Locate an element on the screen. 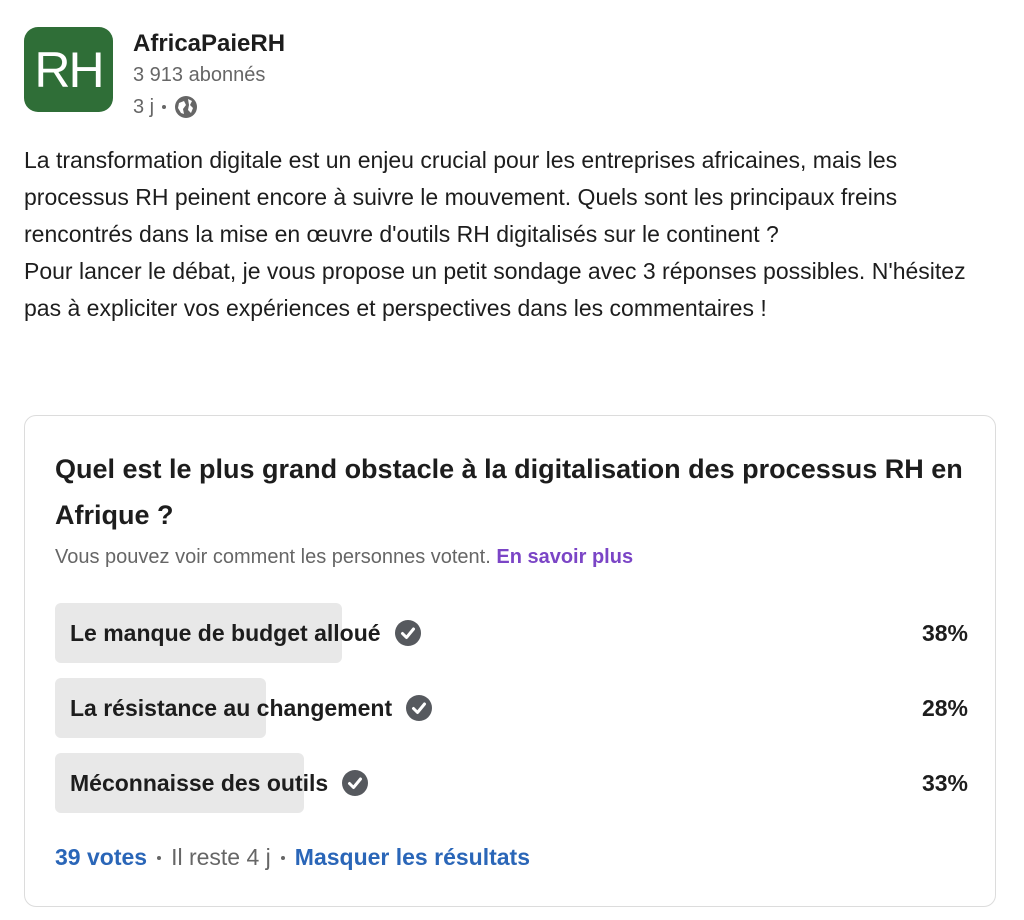 Image resolution: width=1024 pixels, height=920 pixels. votes-link: 39 votes is located at coordinates (101, 857).